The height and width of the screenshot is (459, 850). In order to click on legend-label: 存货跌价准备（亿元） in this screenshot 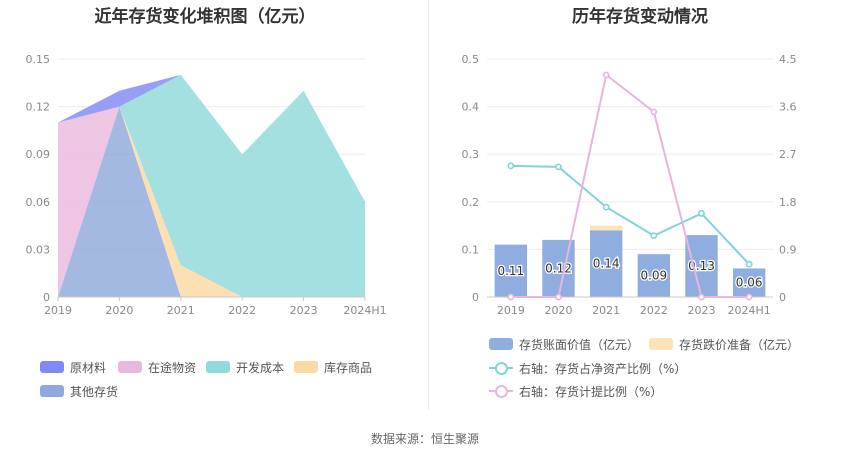, I will do `click(739, 344)`.